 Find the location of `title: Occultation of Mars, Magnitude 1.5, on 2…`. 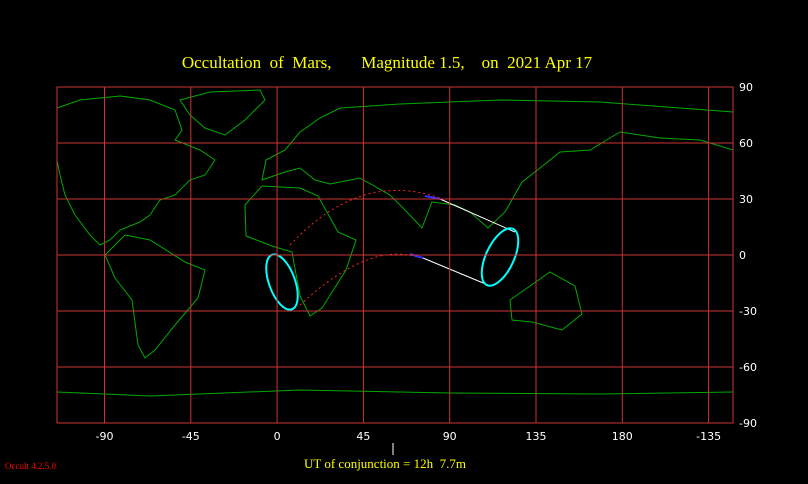

title: Occultation of Mars, Magnitude 1.5, on 2… is located at coordinates (387, 62).